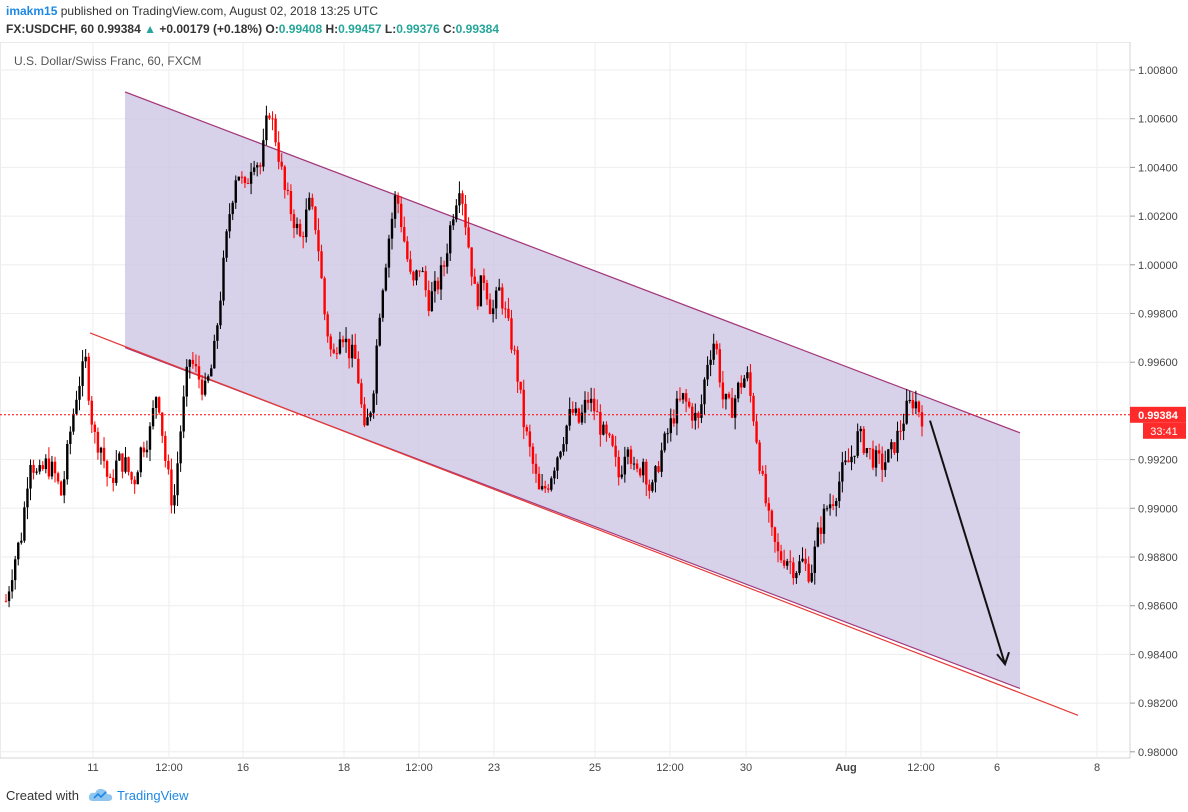 Image resolution: width=1188 pixels, height=812 pixels. Describe the element at coordinates (845, 768) in the screenshot. I see `x-tick-label: Aug` at that location.